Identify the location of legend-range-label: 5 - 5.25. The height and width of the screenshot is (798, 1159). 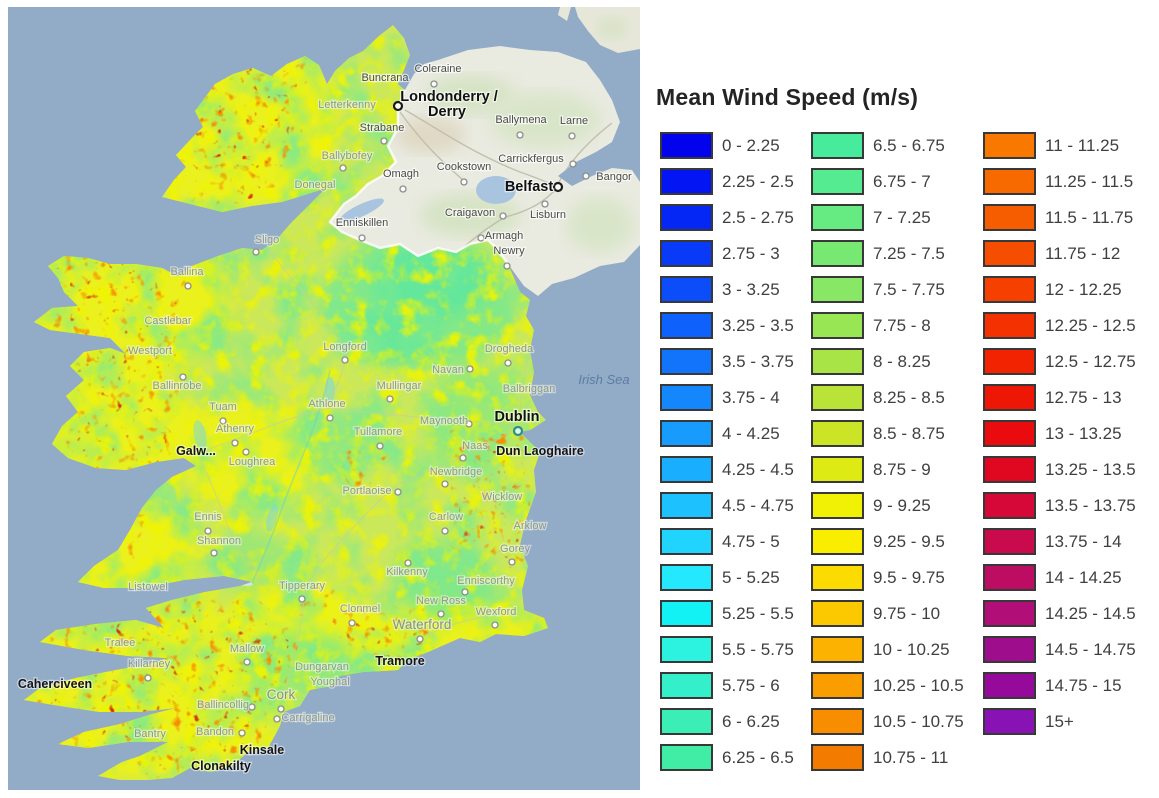
(751, 577).